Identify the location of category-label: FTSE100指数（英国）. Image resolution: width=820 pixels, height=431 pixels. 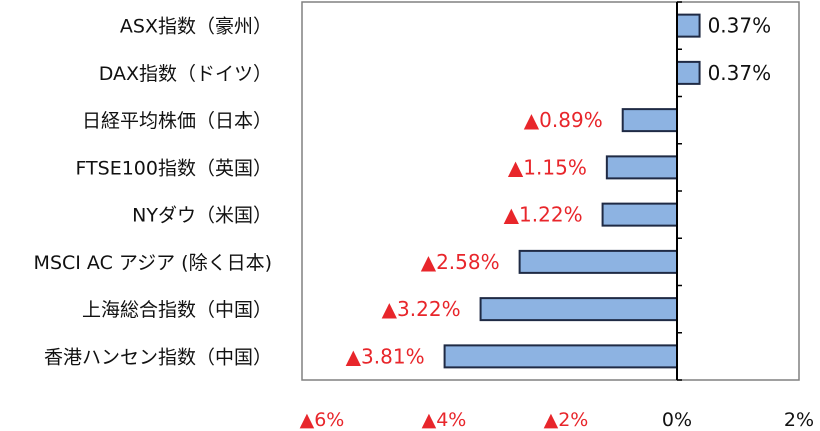
(173, 168).